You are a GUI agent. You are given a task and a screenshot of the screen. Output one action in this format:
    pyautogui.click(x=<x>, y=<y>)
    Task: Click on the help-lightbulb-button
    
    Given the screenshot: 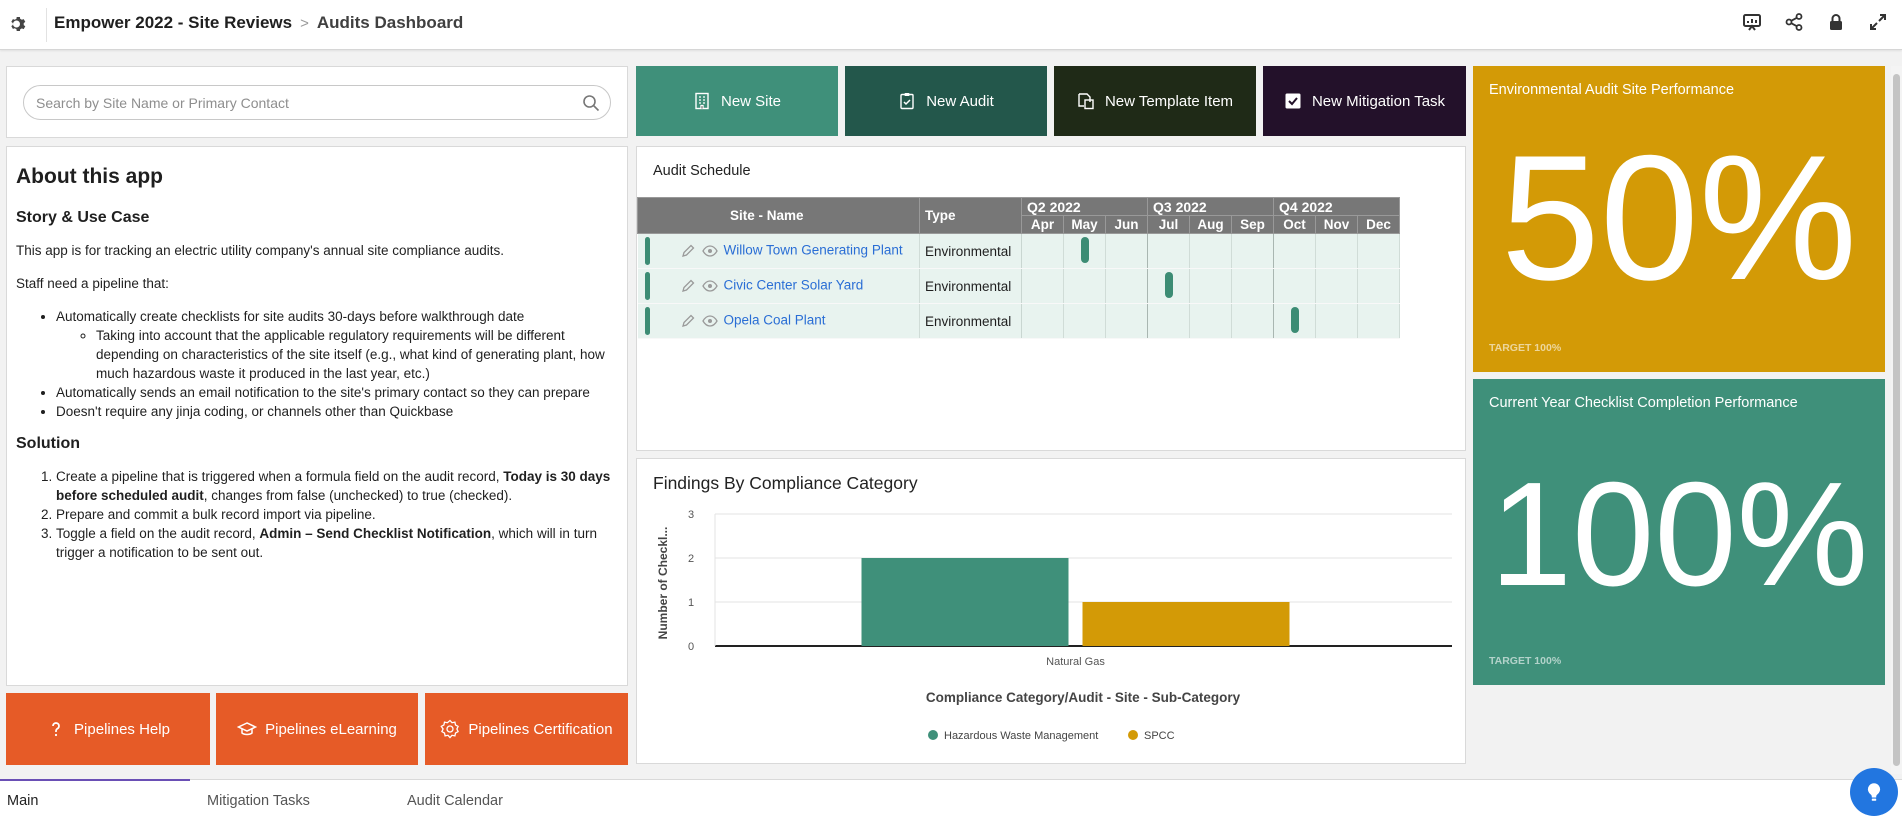 What is the action you would take?
    pyautogui.click(x=1874, y=792)
    